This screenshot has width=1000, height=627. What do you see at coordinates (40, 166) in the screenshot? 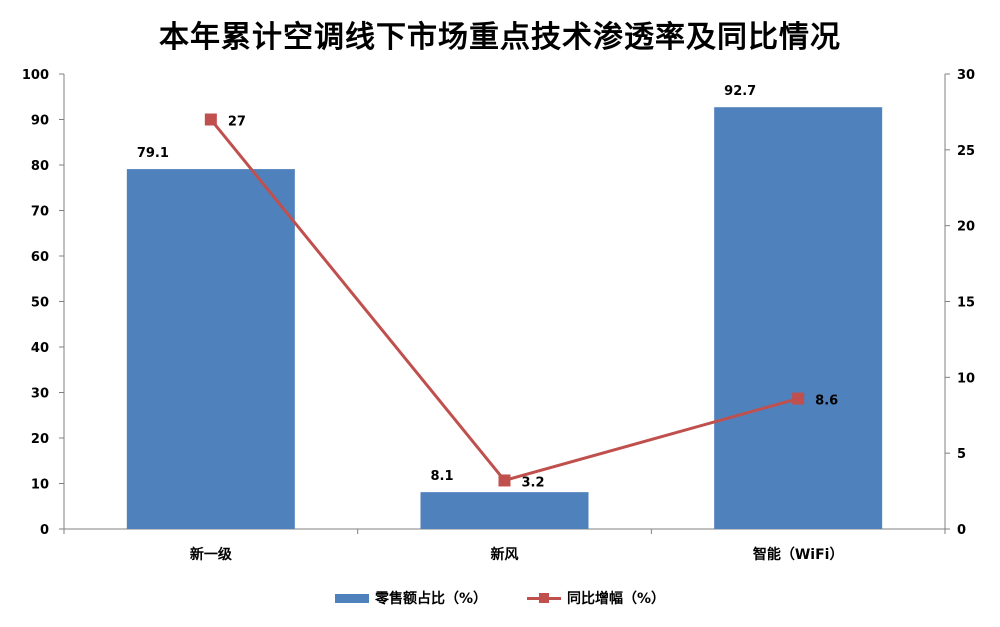
I see `y-tick-label: 80` at bounding box center [40, 166].